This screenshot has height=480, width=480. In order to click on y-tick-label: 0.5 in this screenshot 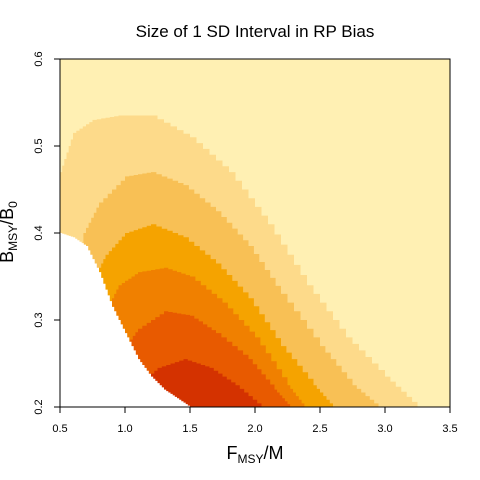, I will do `click(39, 145)`.